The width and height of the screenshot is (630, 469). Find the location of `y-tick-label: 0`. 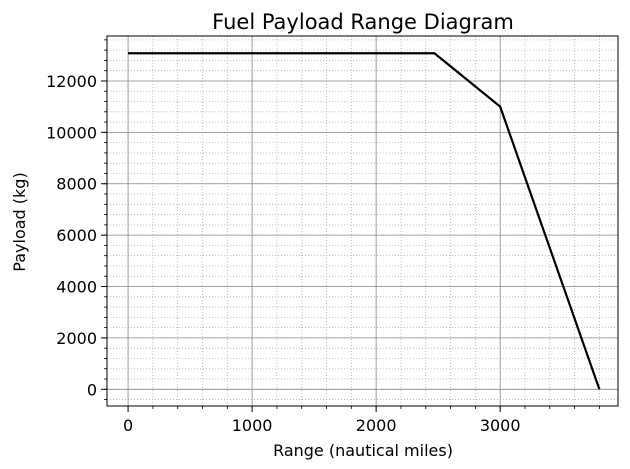

y-tick-label: 0 is located at coordinates (92, 389).